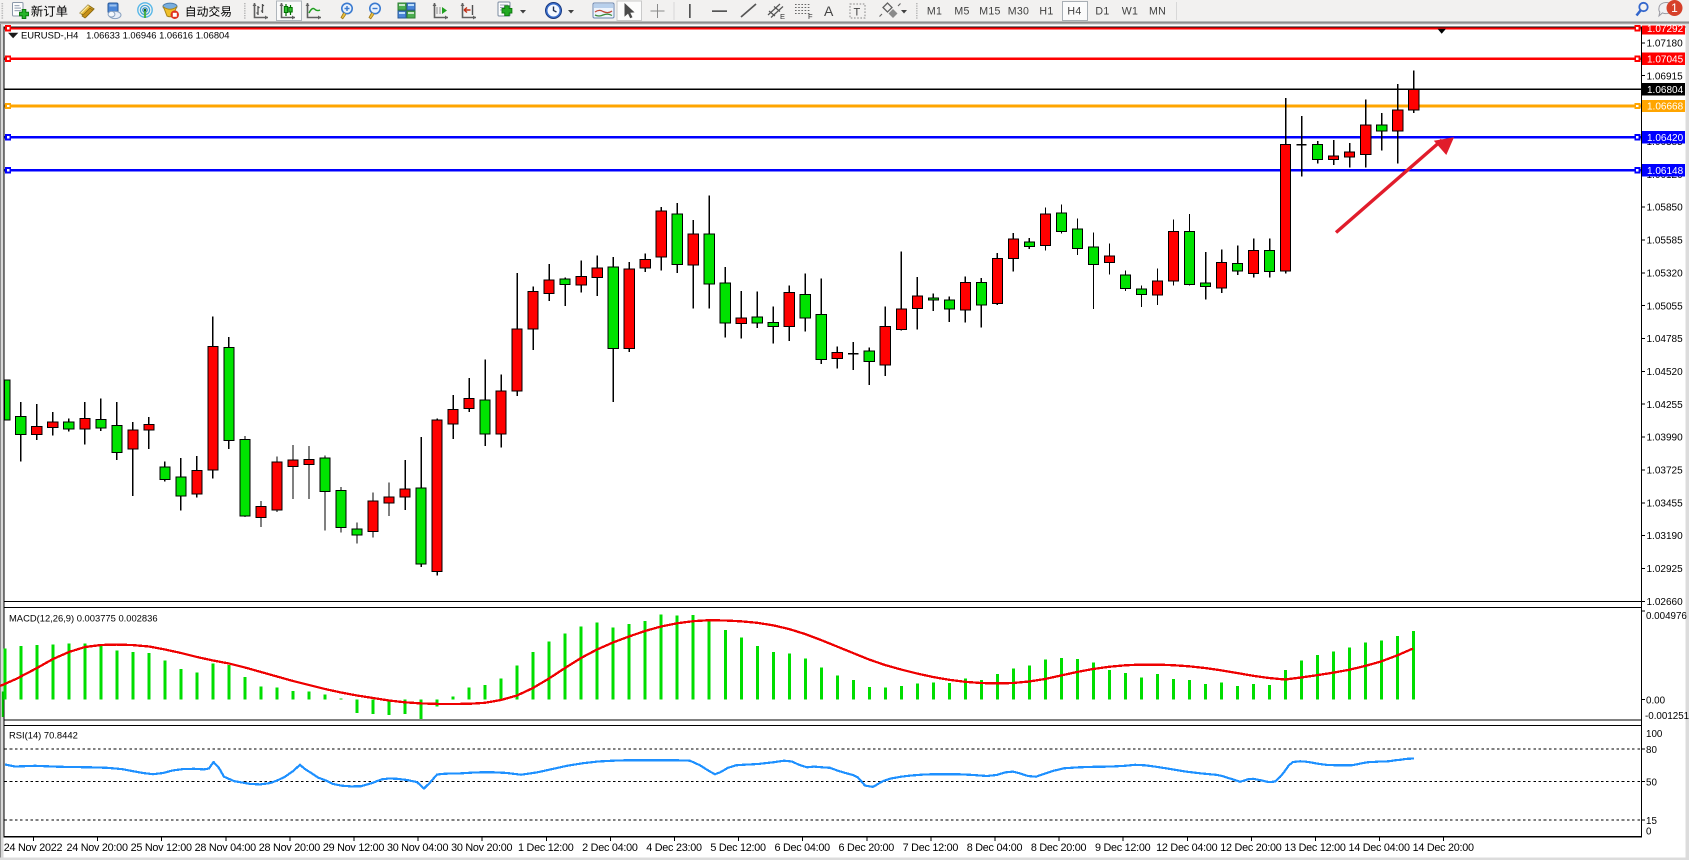 This screenshot has width=1689, height=860. I want to click on svg-text: 24 Nov 2022, so click(33, 848).